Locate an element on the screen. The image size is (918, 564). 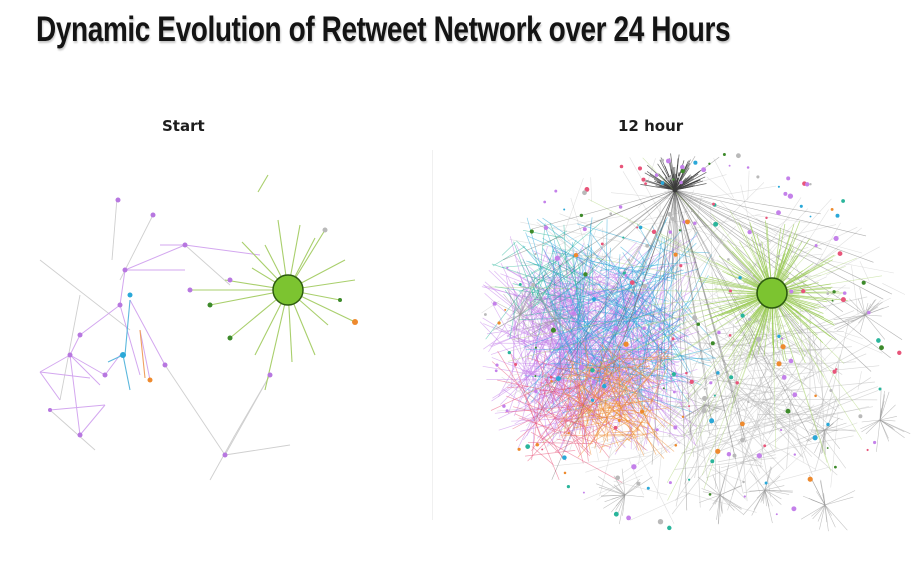
start-green-edges is located at coordinates (273, 282).